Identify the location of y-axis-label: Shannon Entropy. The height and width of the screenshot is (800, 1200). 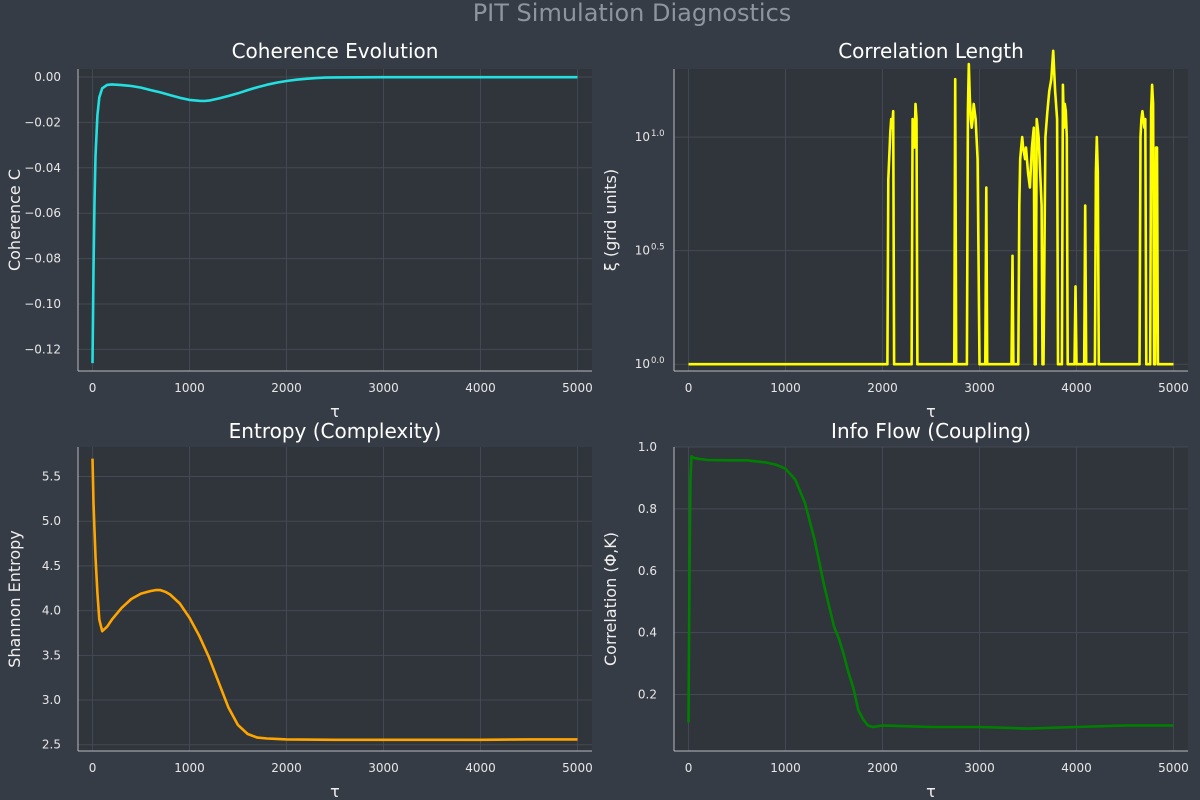
(14, 599).